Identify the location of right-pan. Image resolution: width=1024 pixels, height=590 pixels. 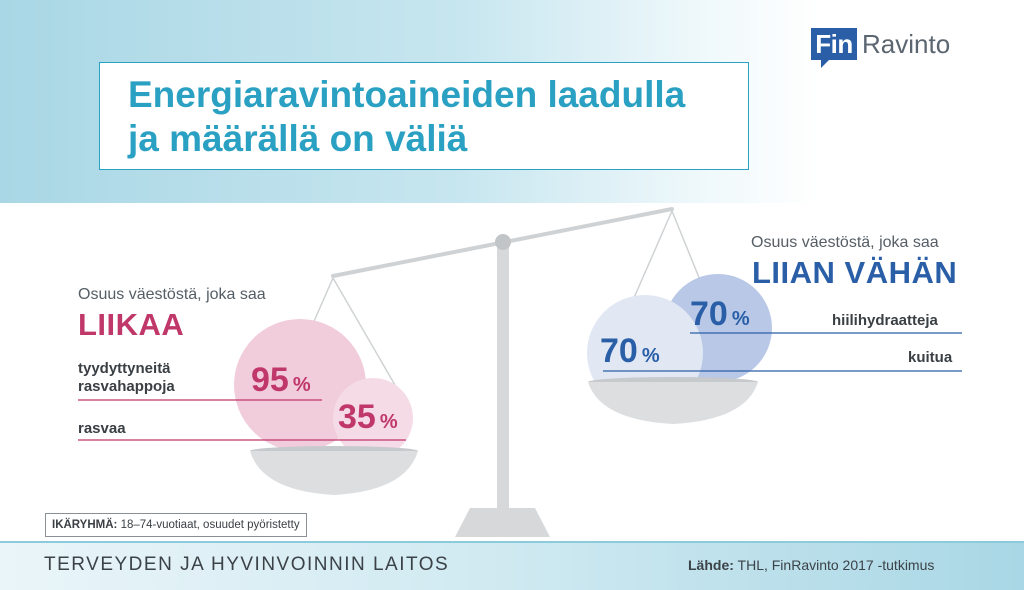
(673, 403).